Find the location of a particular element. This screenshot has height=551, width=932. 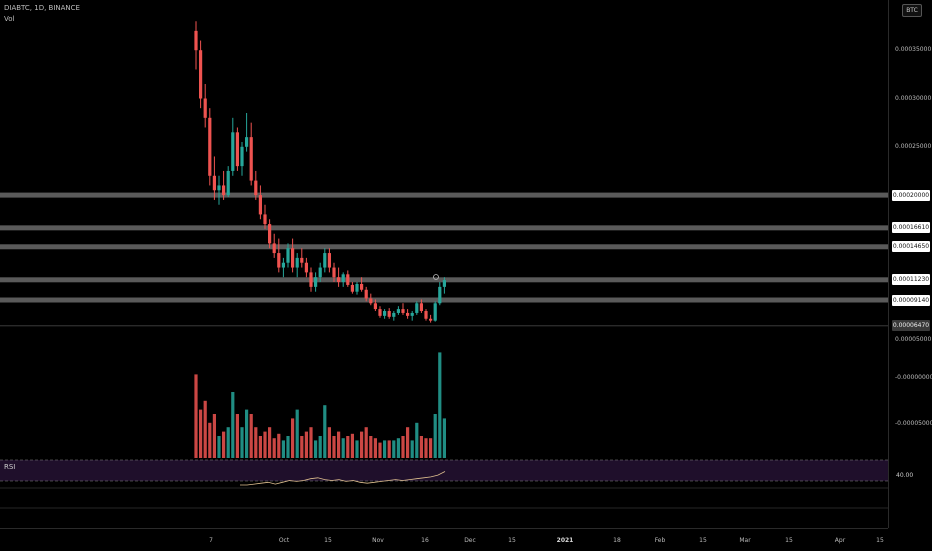

time-axis: 7 Oct 15 Nov 16 Dec 15 2021 18 Feb 15 Mar 15 Apr 15 is located at coordinates (444, 539).